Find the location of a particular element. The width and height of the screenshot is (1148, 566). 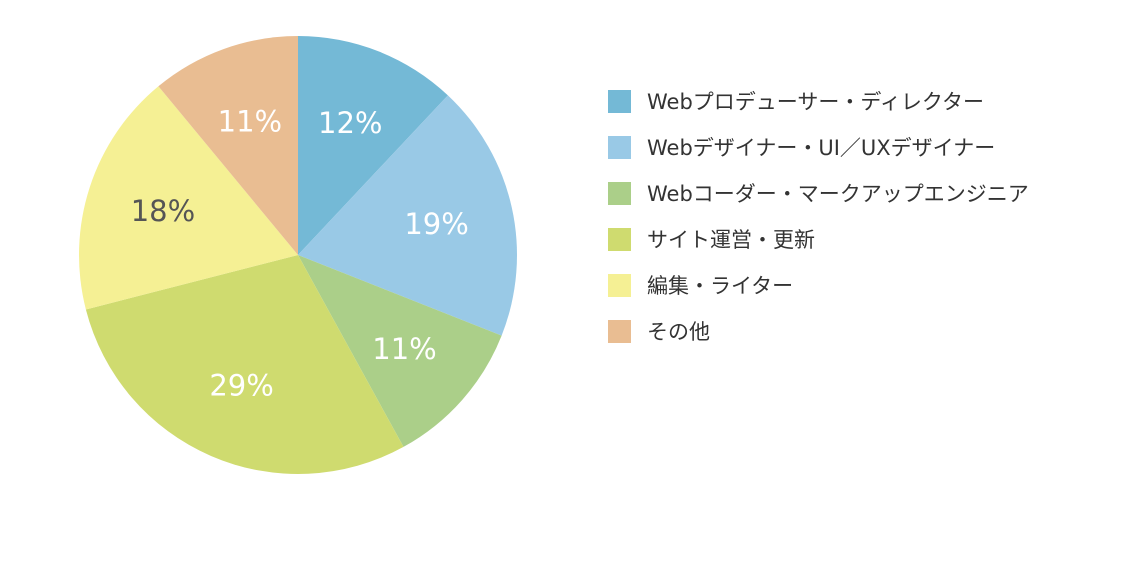

slice-percent-label: 12% is located at coordinates (350, 123).